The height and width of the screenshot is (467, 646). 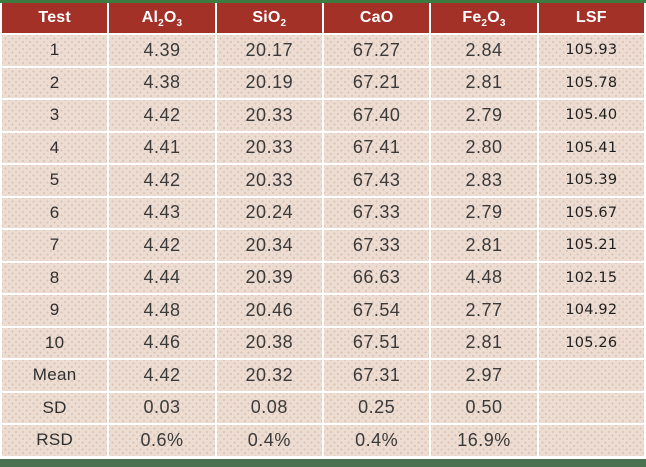 I want to click on top-border-bar, so click(x=323, y=1).